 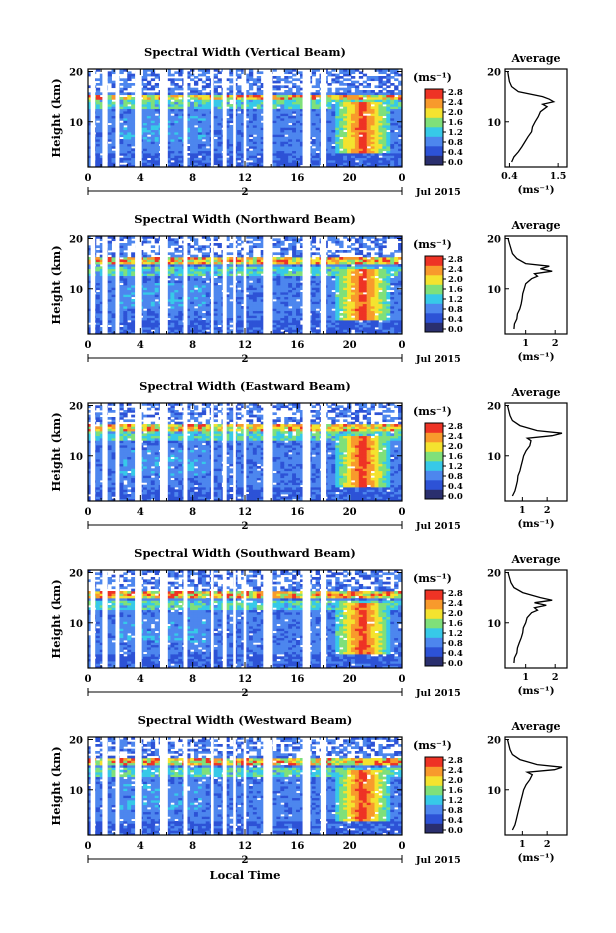 I want to click on avg-y-tick-label: 10, so click(x=494, y=123).